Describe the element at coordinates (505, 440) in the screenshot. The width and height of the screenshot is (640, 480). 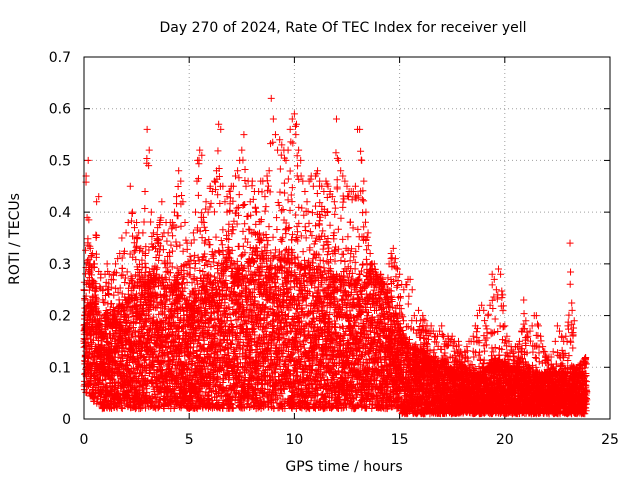
I see `x-tick-label: 20` at that location.